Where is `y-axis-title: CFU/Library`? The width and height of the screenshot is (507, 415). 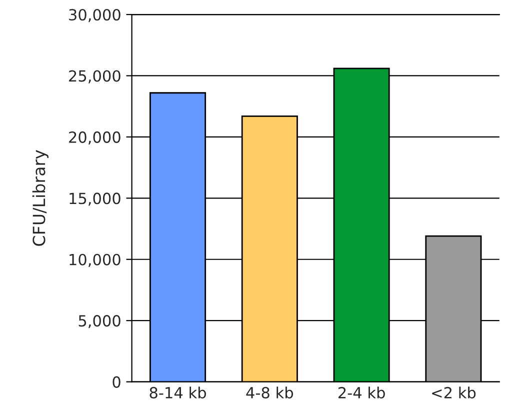
y-axis-title: CFU/Library is located at coordinates (40, 198).